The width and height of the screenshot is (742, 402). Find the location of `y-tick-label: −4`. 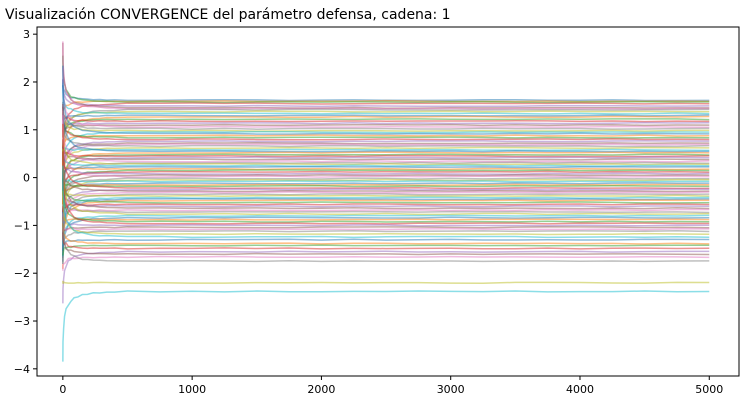

y-tick-label: −4 is located at coordinates (22, 369).